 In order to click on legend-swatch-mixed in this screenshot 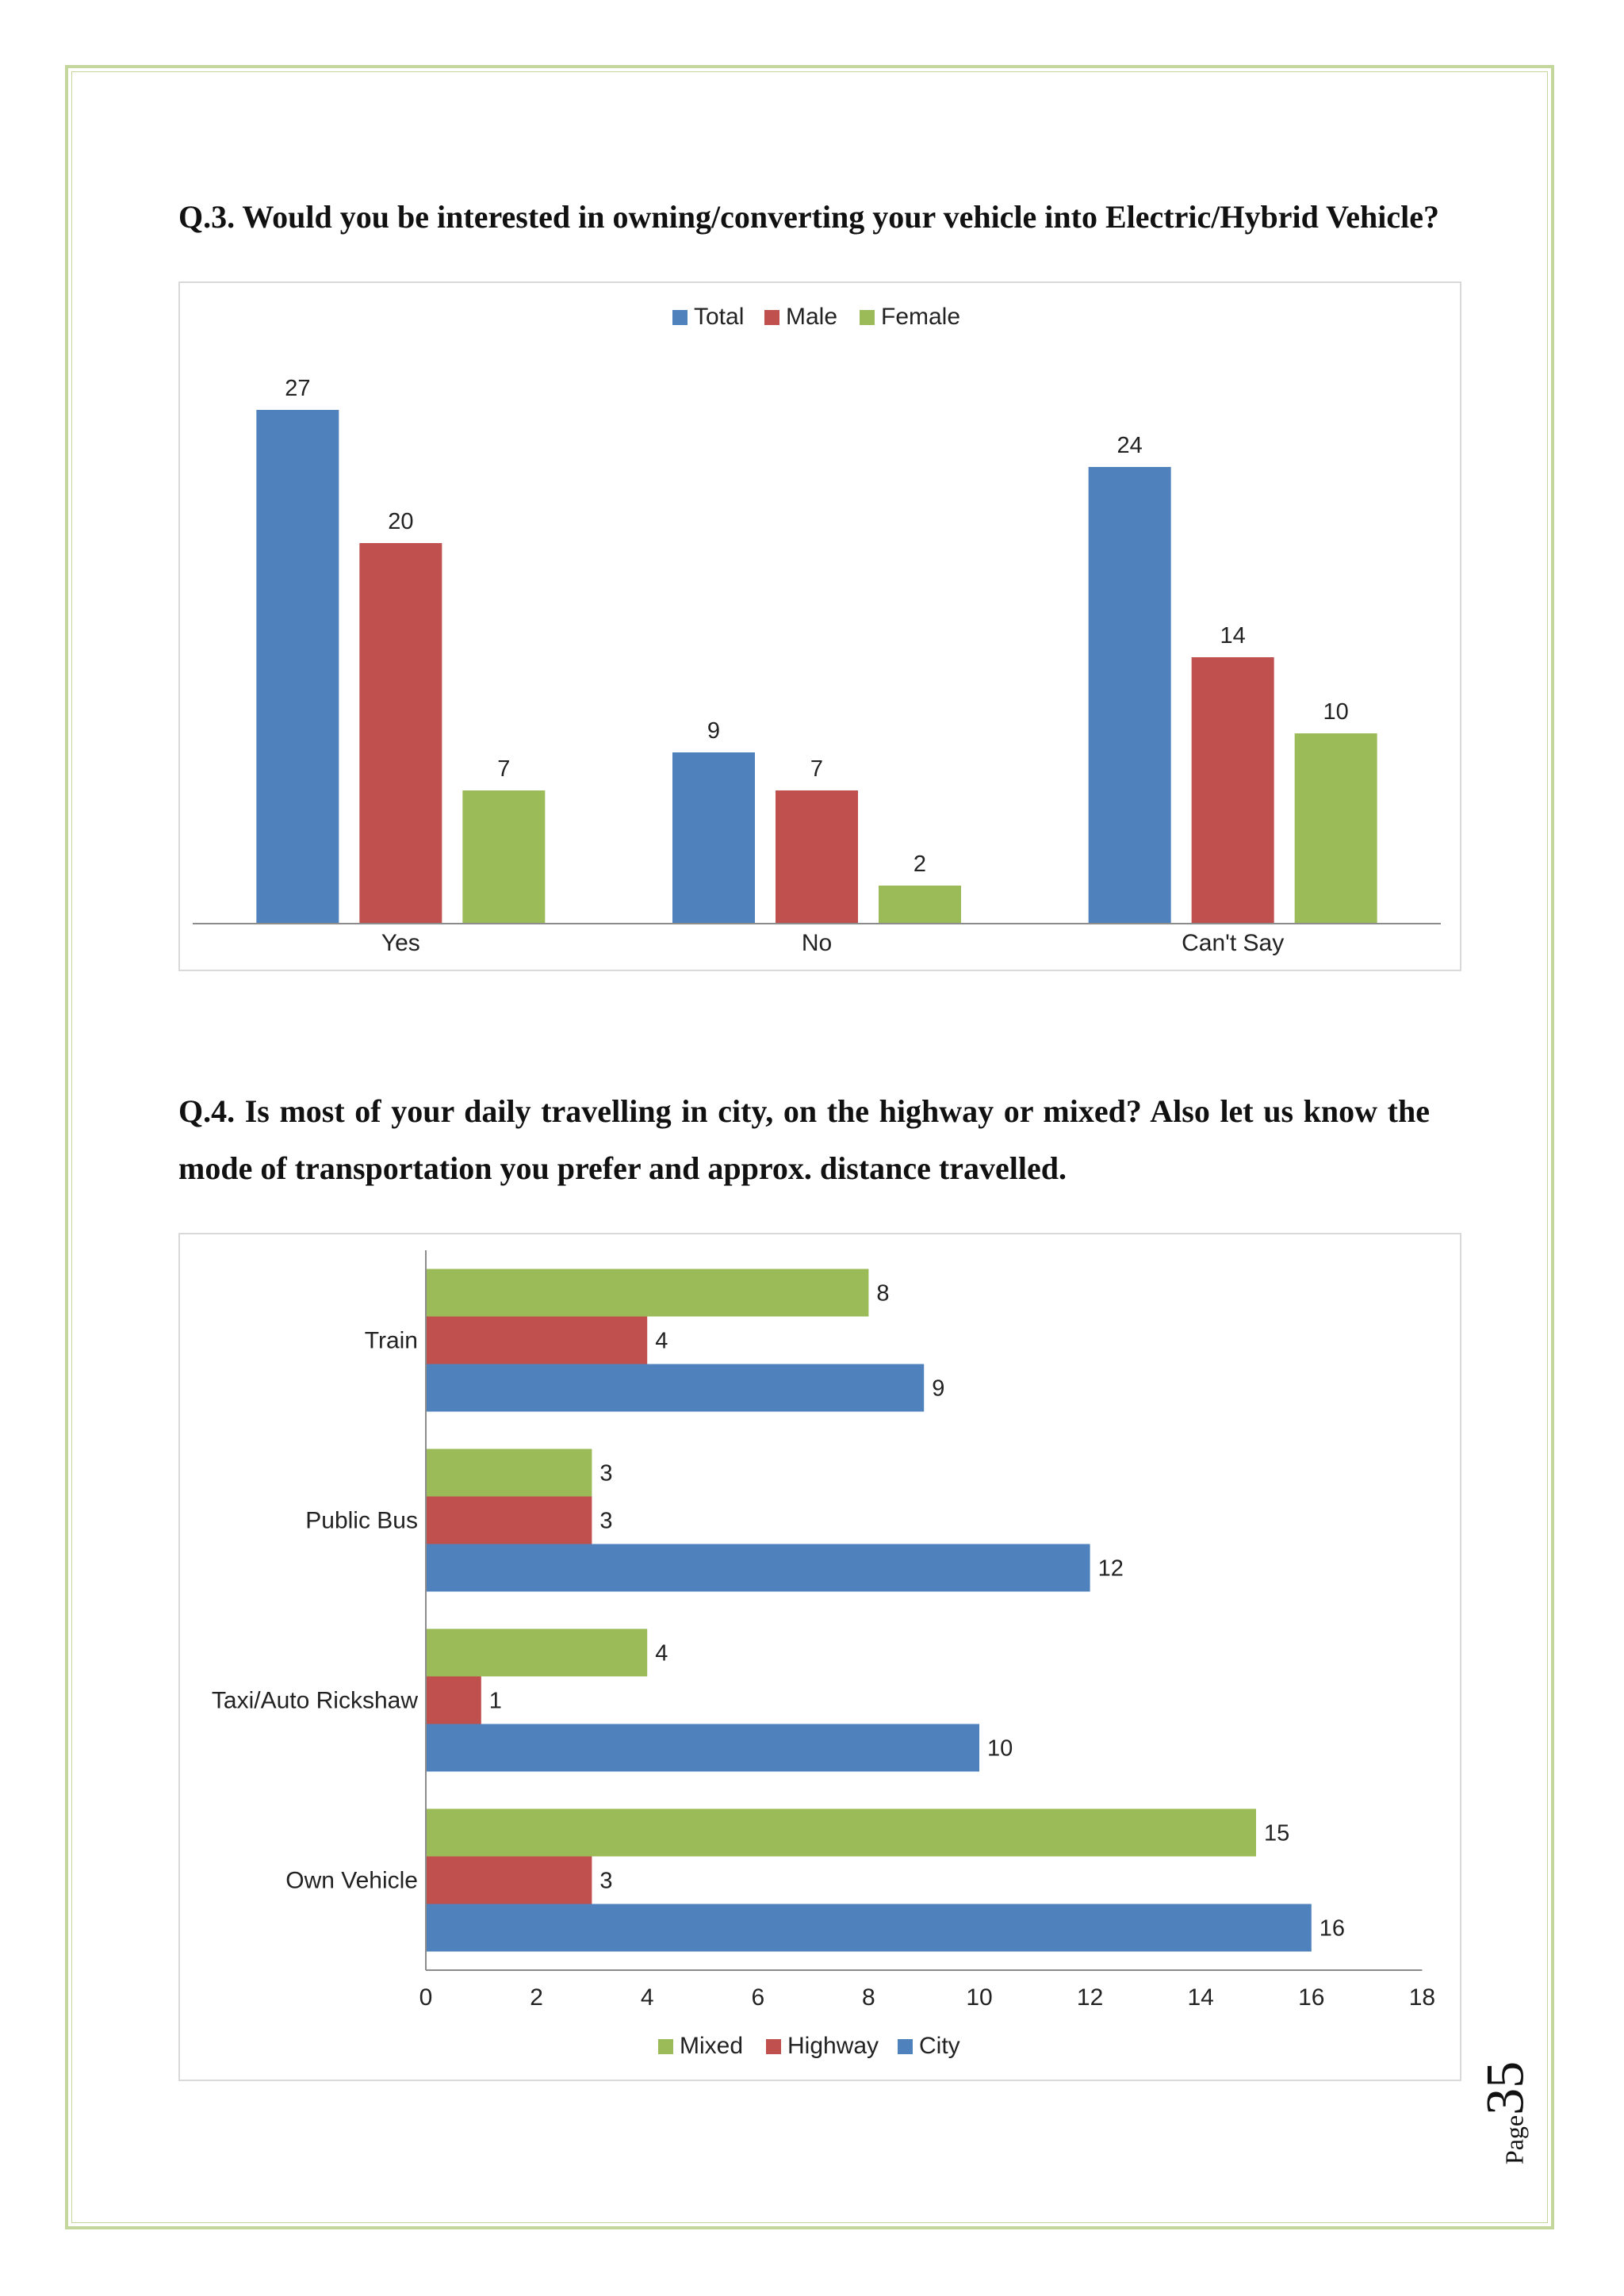, I will do `click(665, 2046)`.